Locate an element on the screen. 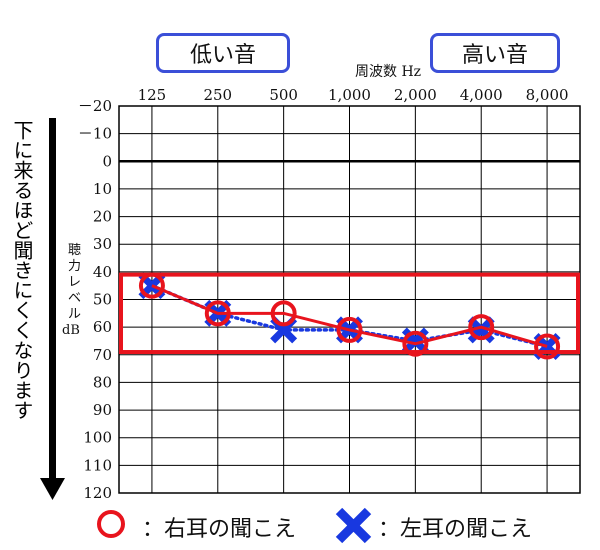  y-tick-label: 120 is located at coordinates (97, 493).